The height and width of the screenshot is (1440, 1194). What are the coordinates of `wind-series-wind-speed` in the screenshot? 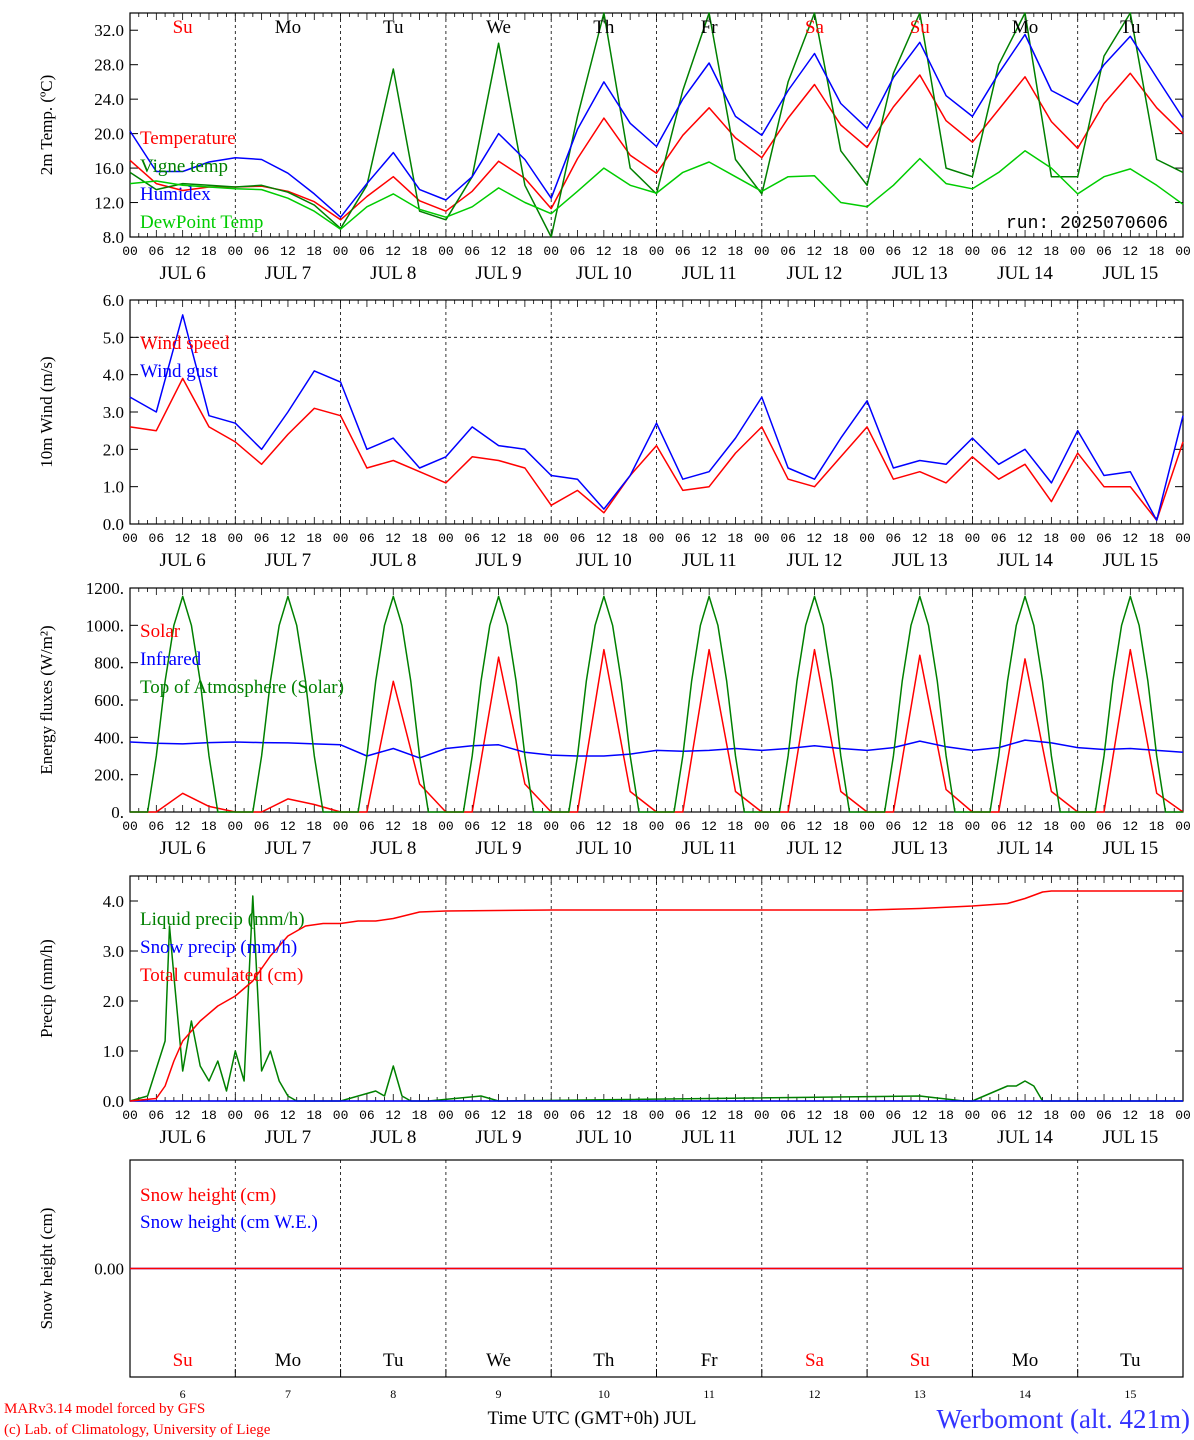 It's located at (656, 449).